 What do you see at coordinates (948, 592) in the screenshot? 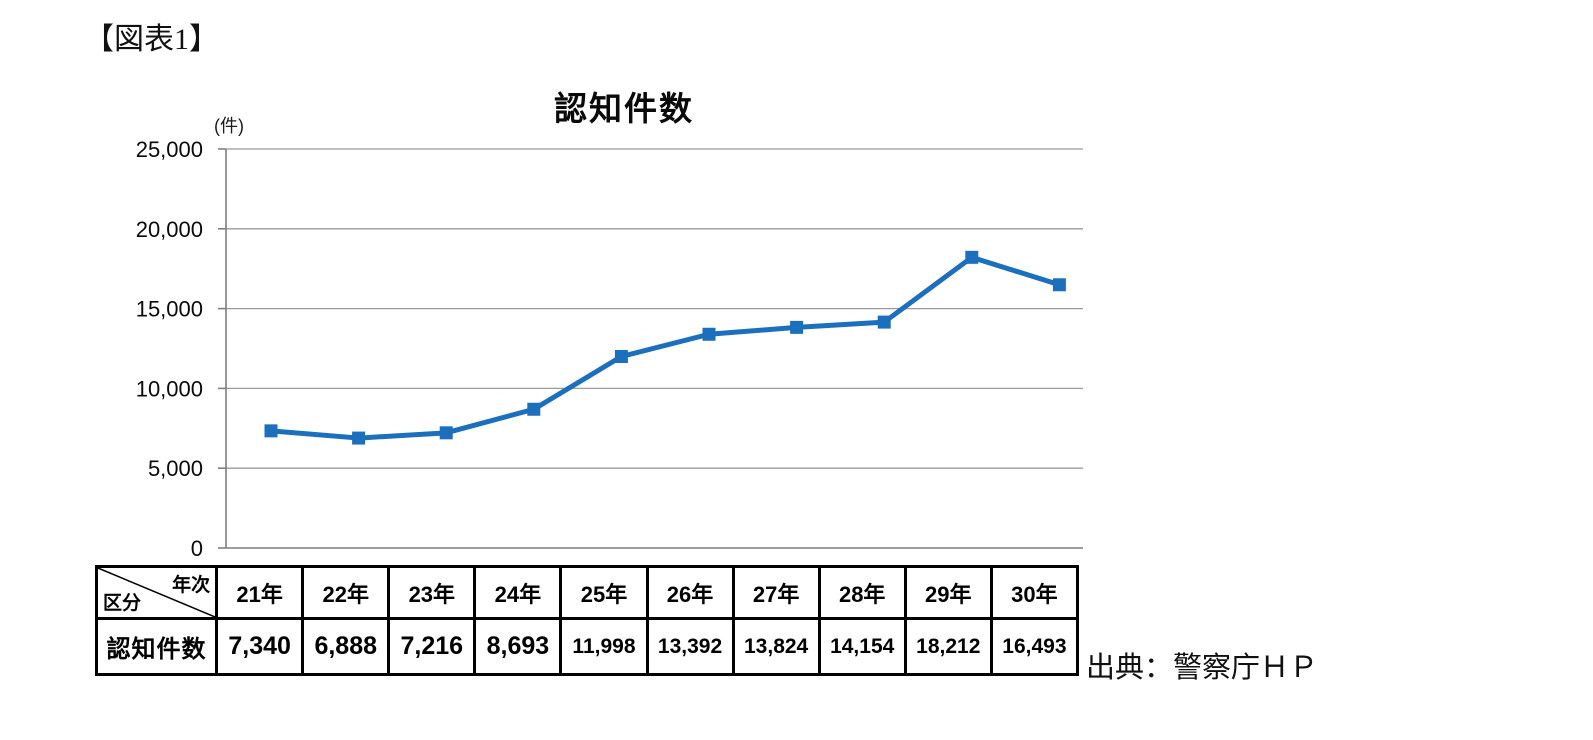
I see `year-header-cell: 29年` at bounding box center [948, 592].